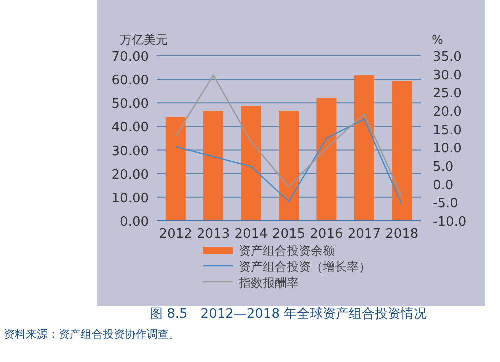 The image size is (500, 362). What do you see at coordinates (175, 234) in the screenshot?
I see `x-tick-label: 2012` at bounding box center [175, 234].